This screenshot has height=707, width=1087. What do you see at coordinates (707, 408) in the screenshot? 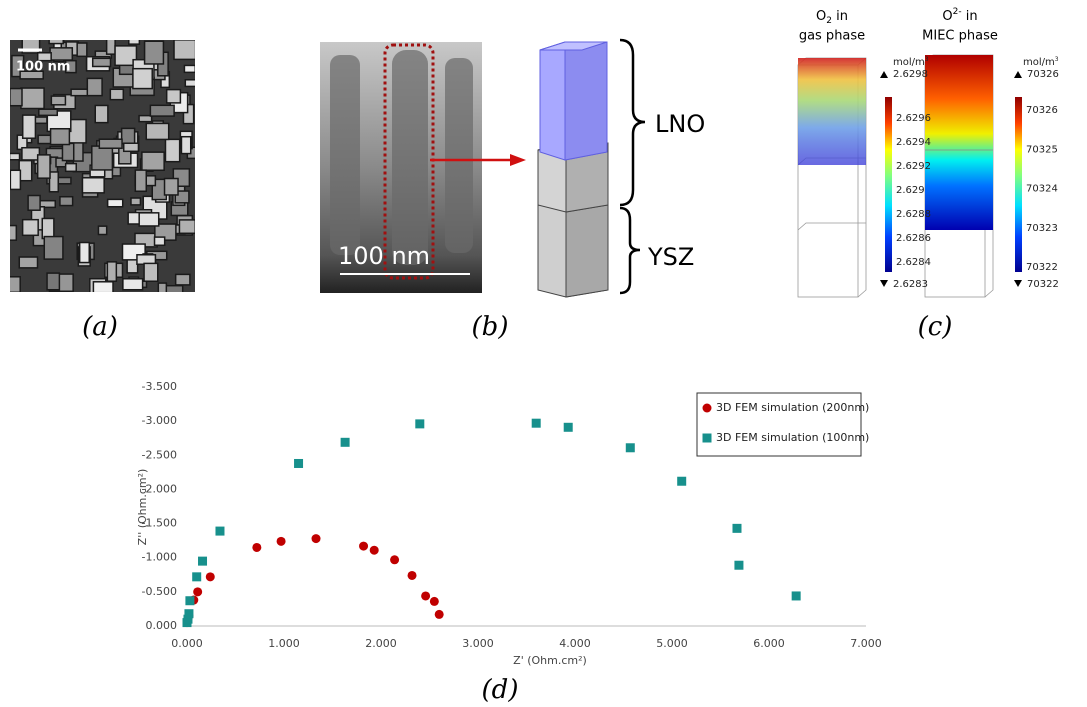
I see `legend-marker` at bounding box center [707, 408].